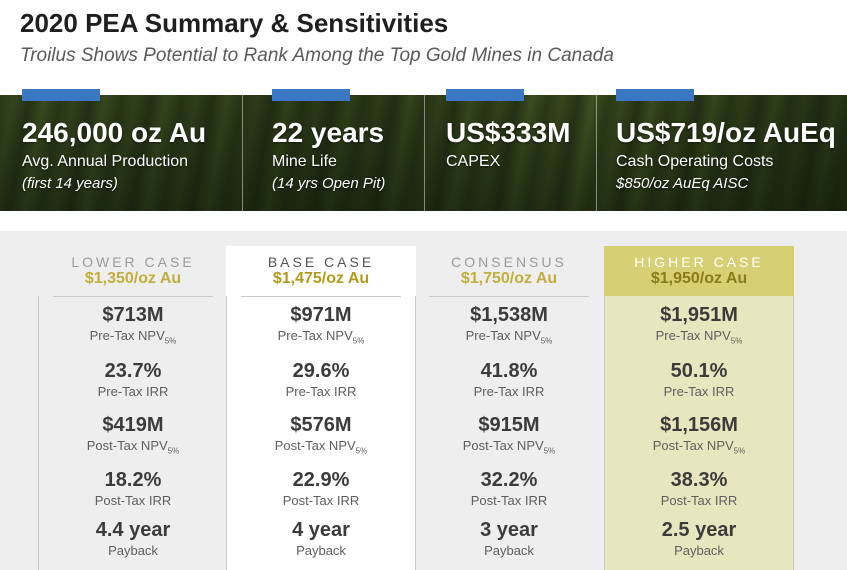 The image size is (847, 570). What do you see at coordinates (509, 371) in the screenshot?
I see `metric-value: 41.8%` at bounding box center [509, 371].